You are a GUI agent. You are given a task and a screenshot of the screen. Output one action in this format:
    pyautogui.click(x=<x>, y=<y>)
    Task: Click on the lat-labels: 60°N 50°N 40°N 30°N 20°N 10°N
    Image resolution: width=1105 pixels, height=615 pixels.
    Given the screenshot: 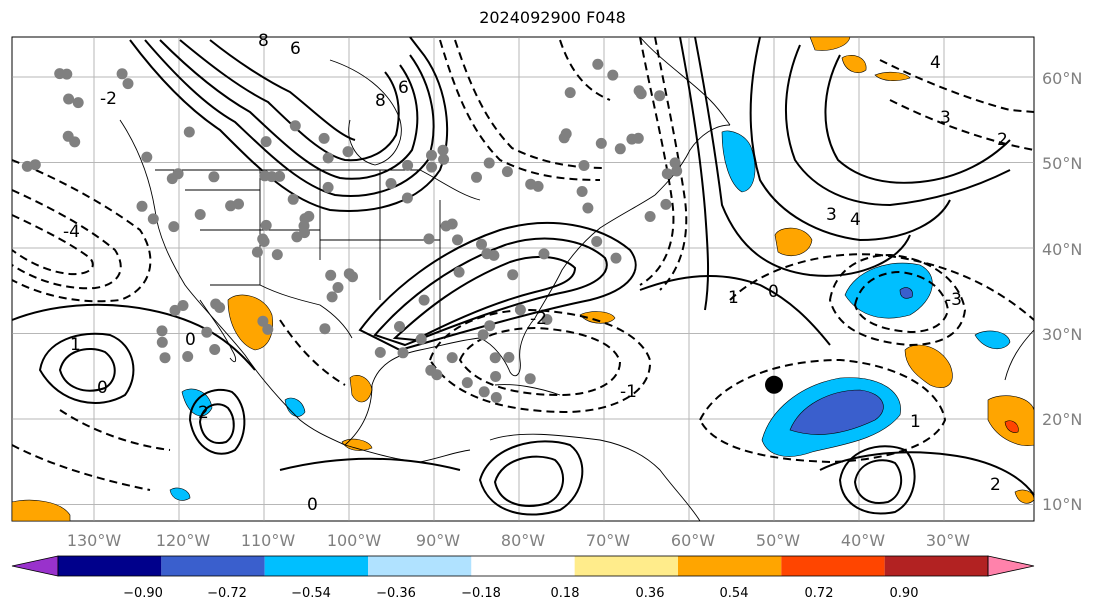 What is the action you would take?
    pyautogui.click(x=1062, y=291)
    